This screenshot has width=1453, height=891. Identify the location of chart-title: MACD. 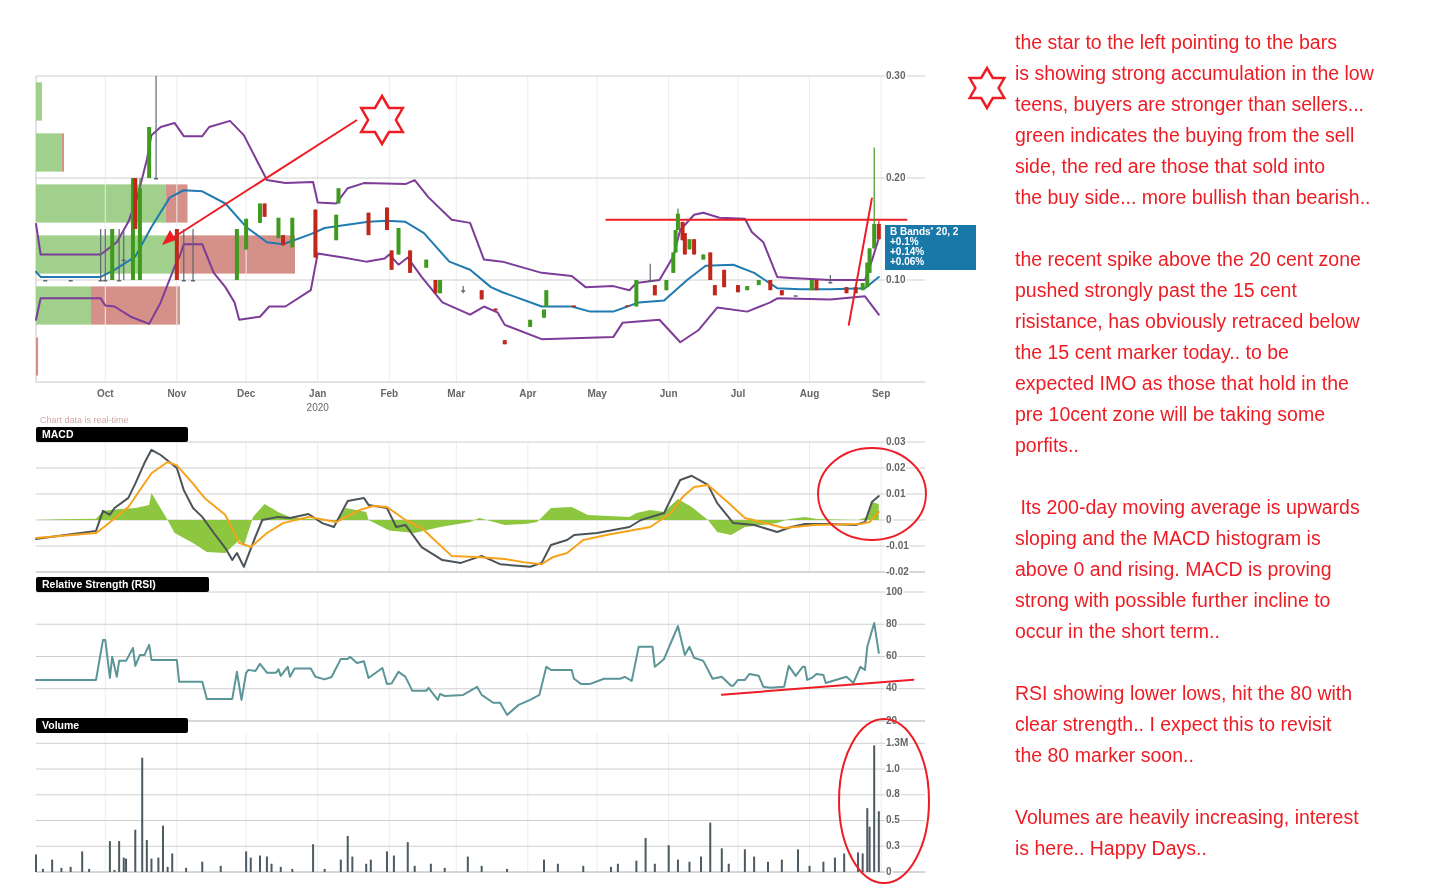
(58, 434).